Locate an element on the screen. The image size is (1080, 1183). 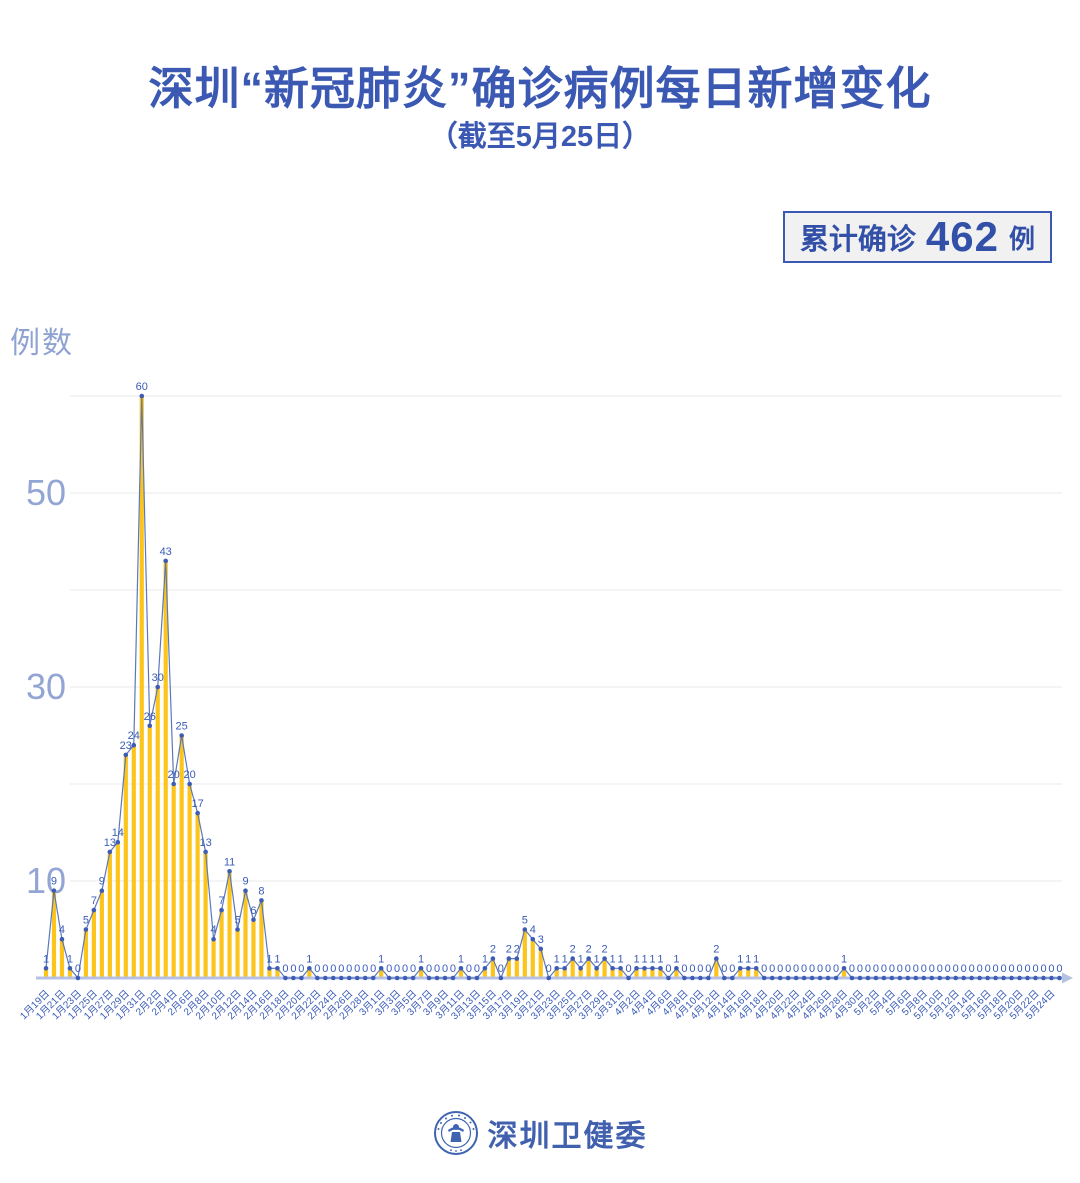
shenzhen-health-commission-logo-icon is located at coordinates (455, 1133).